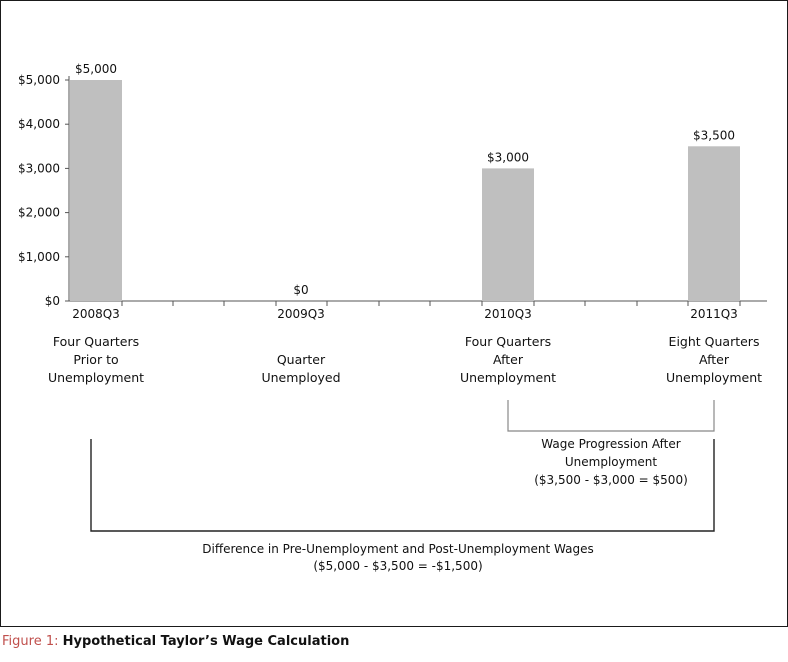 This screenshot has height=662, width=788. Describe the element at coordinates (39, 257) in the screenshot. I see `y-tick-label: $1,000` at that location.